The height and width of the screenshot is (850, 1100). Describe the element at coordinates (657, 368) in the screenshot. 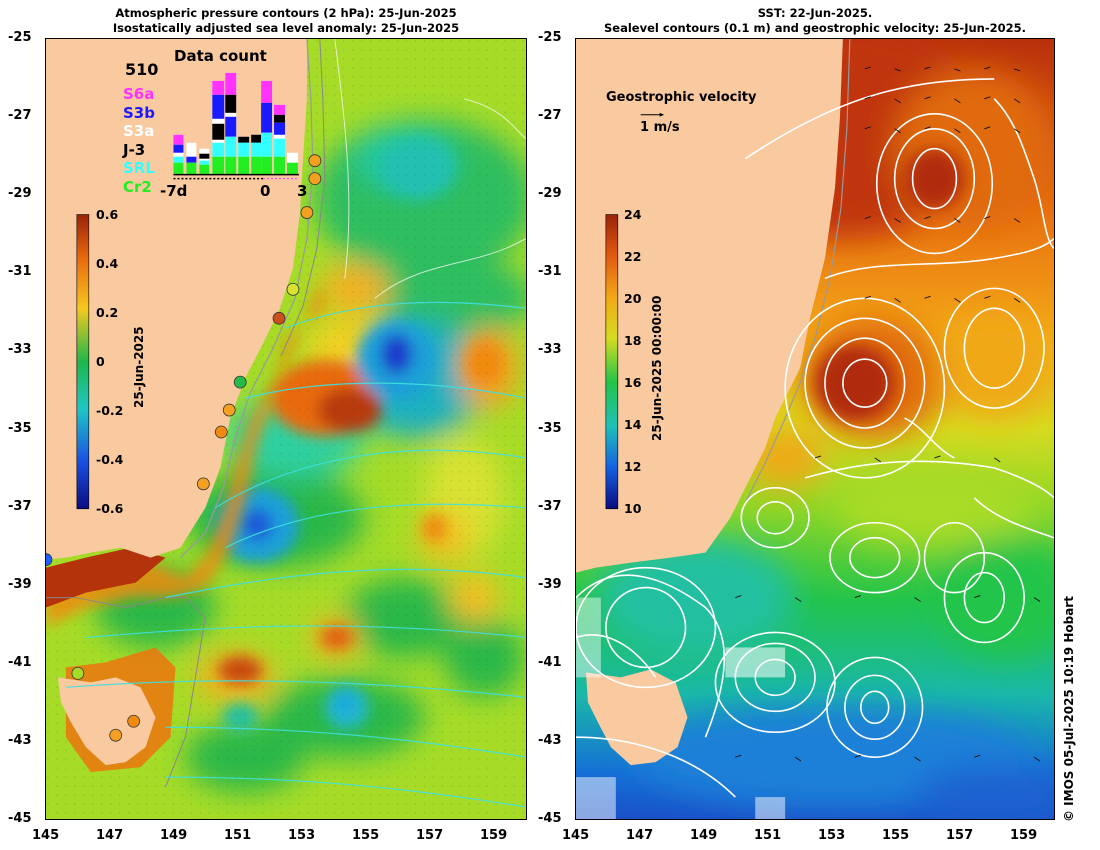

I see `right-colorbar-date: 25-Jun-2025 00:00:00` at that location.